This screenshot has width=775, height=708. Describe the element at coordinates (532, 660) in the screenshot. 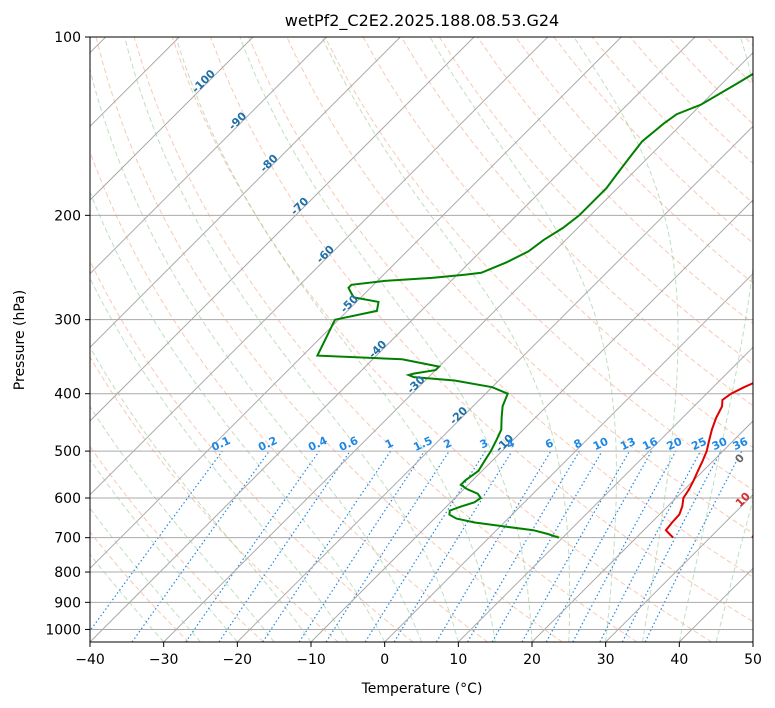

I see `x-tick-label: 20` at that location.